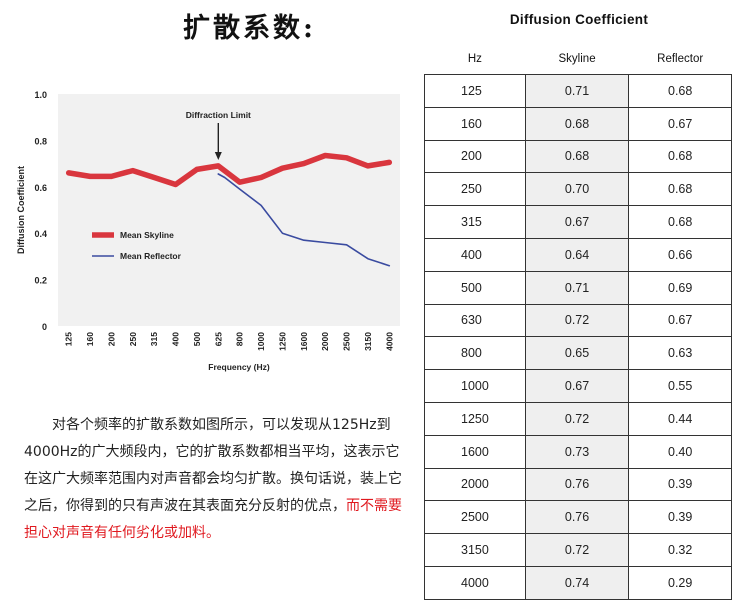 This screenshot has width=750, height=604. Describe the element at coordinates (475, 484) in the screenshot. I see `cell-hz: 2000` at that location.